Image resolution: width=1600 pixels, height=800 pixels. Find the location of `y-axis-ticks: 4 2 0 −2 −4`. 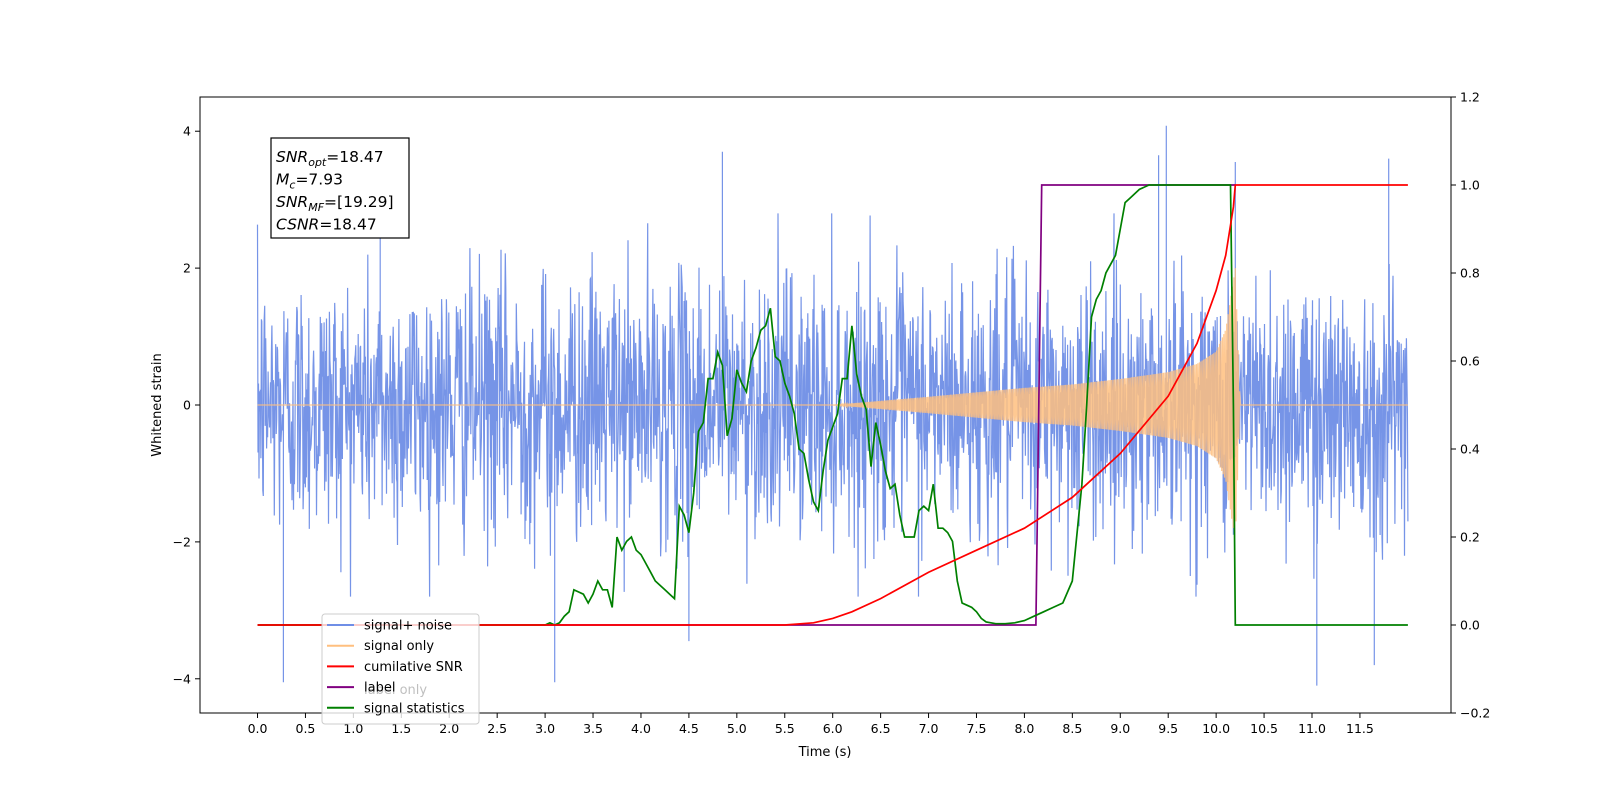

y-axis-ticks: 4 2 0 −2 −4 is located at coordinates (186, 405).